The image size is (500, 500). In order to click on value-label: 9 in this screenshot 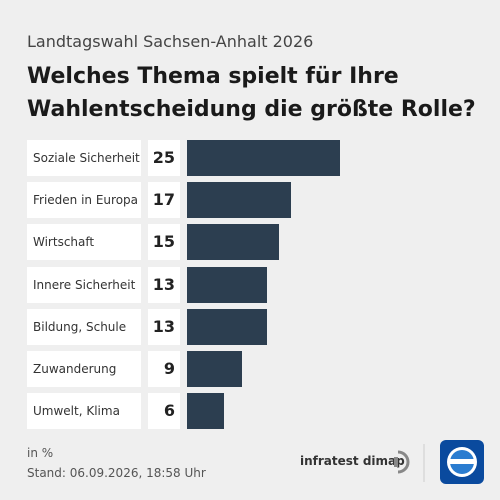, I will do `click(164, 369)`.